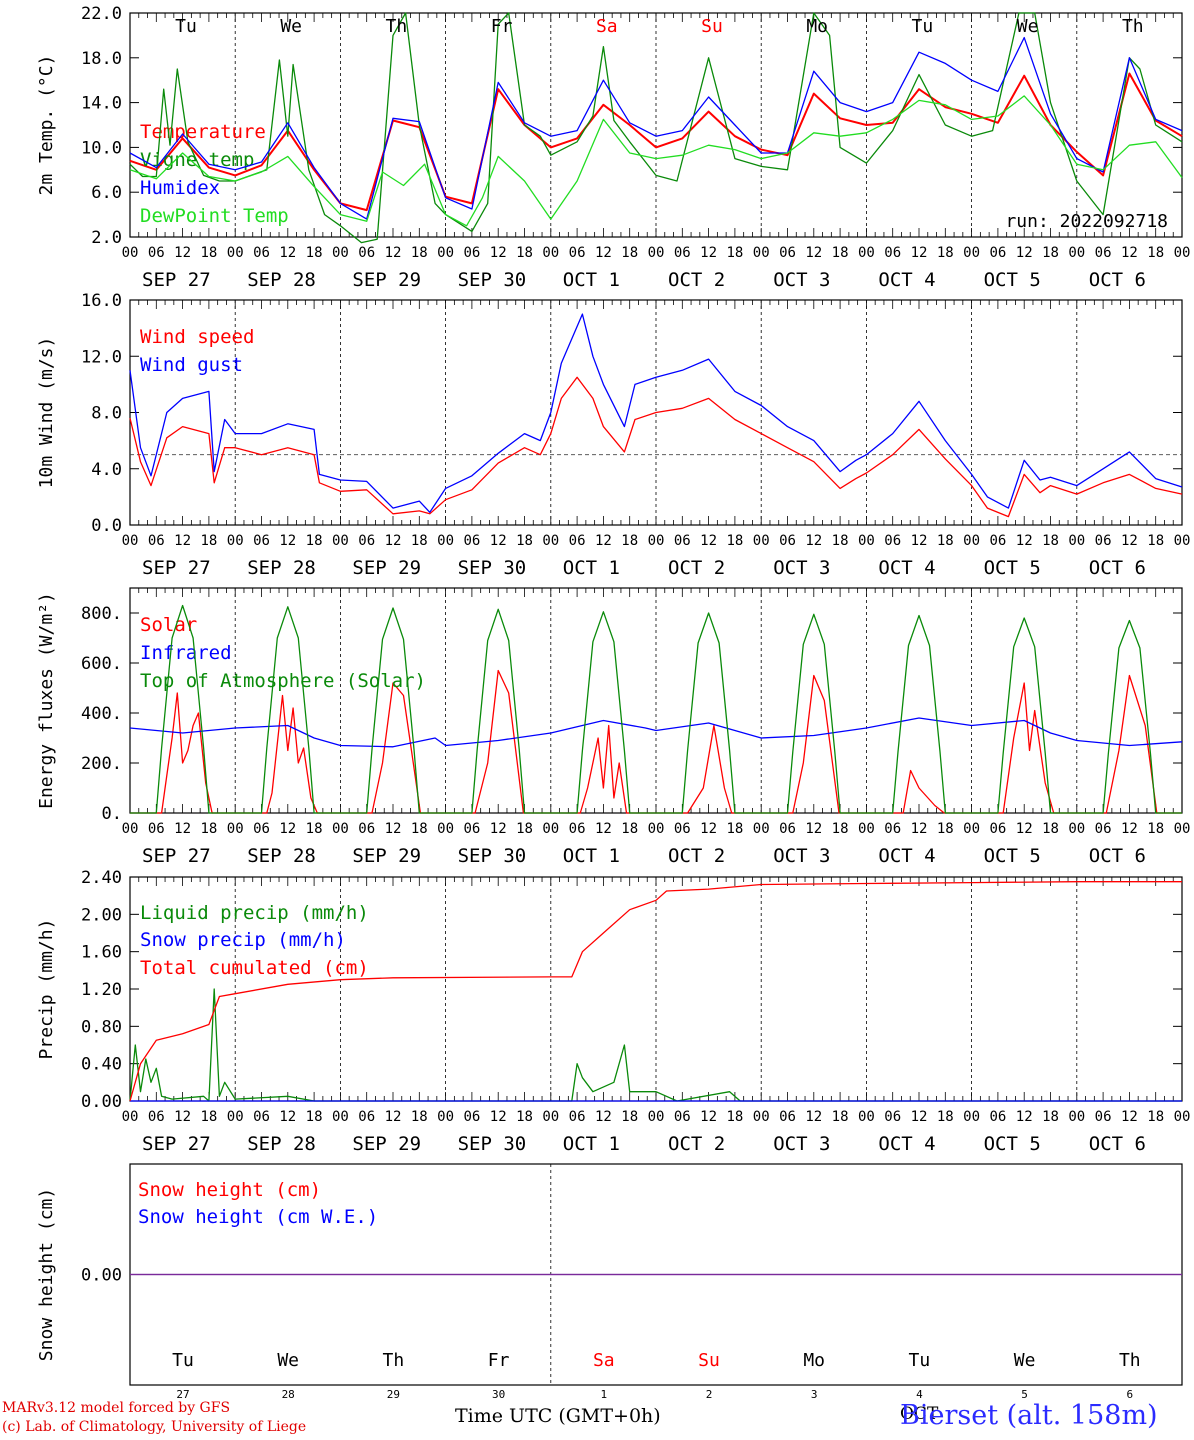 Image resolution: width=1194 pixels, height=1440 pixels. Describe the element at coordinates (906, 280) in the screenshot. I see `panel-1-date-label: OCT 4` at that location.